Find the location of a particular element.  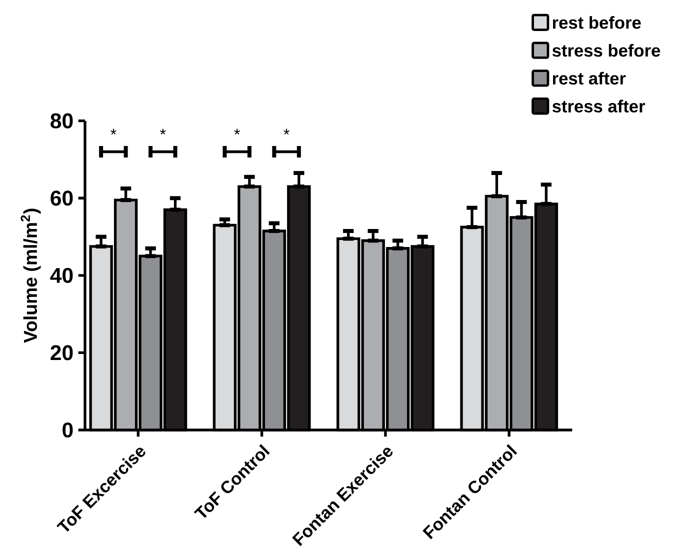

legend-label: rest after is located at coordinates (589, 78).